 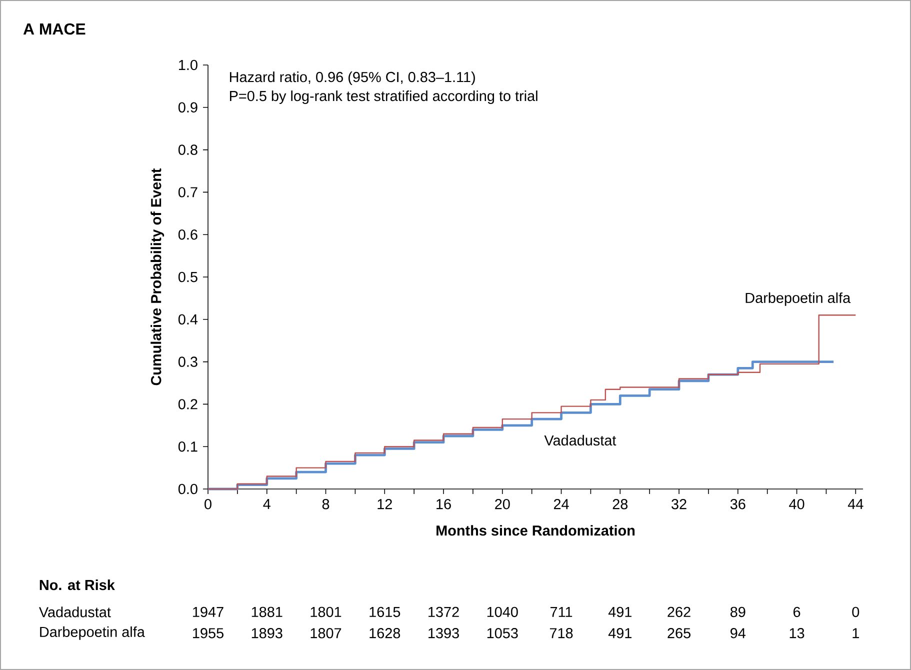 I want to click on text: 1053, so click(x=502, y=633).